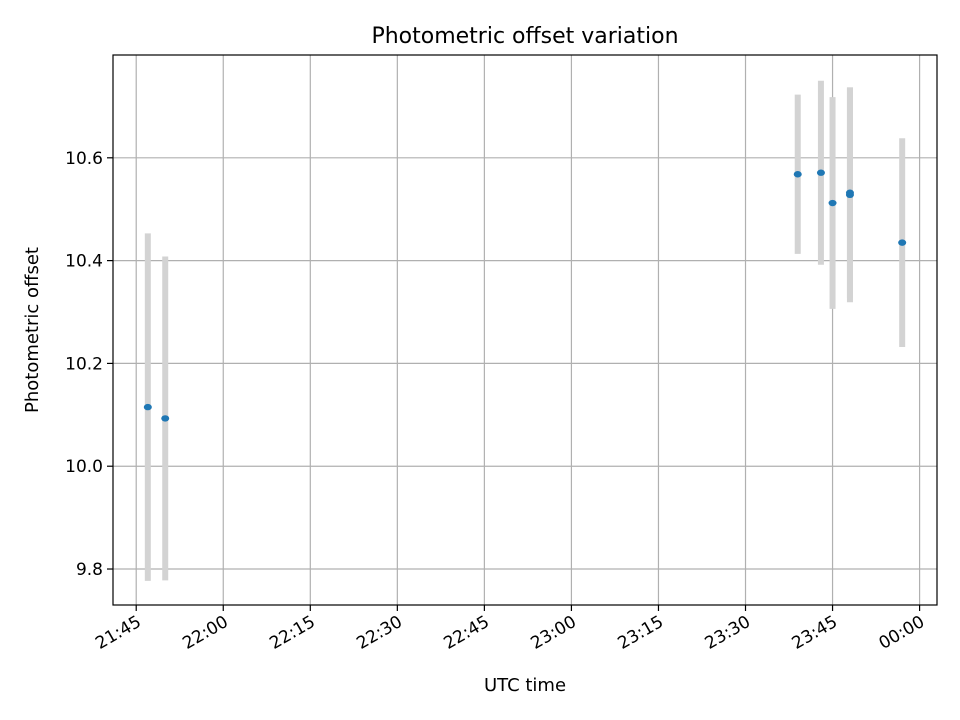 The height and width of the screenshot is (720, 960). Describe the element at coordinates (32, 330) in the screenshot. I see `y-axis-label: Photometric offset` at that location.